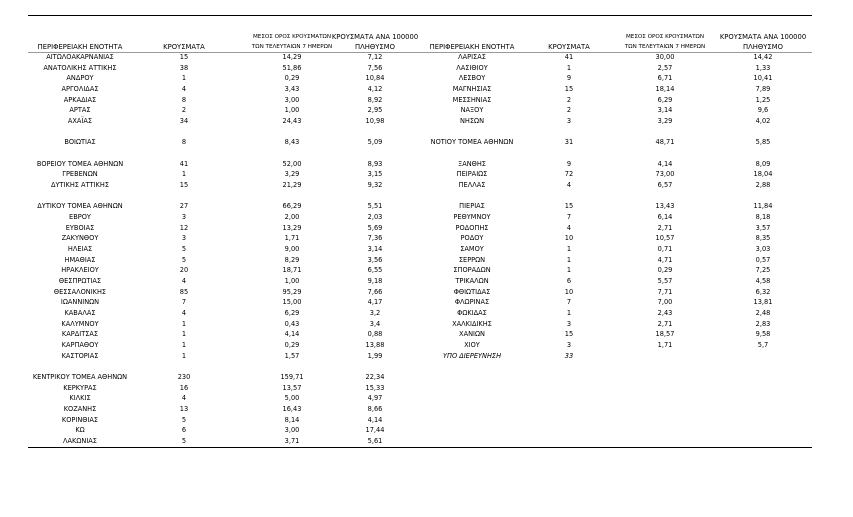  I want to click on cases-per-100k: 18,04, so click(763, 174).